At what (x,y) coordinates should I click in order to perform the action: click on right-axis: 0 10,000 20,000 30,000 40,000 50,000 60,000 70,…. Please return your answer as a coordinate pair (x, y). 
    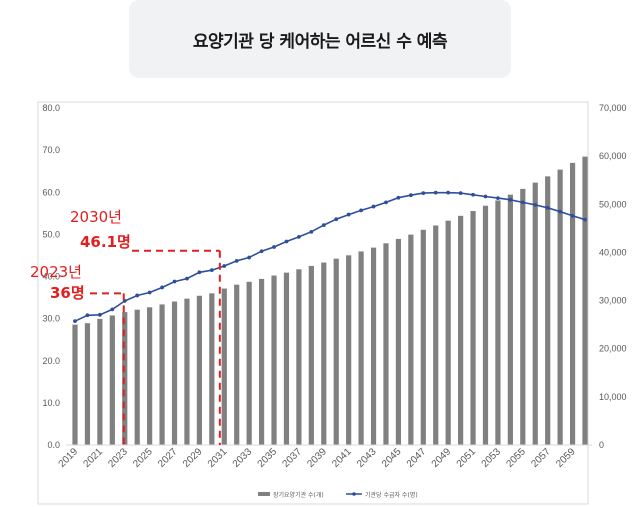
    Looking at the image, I should click on (613, 276).